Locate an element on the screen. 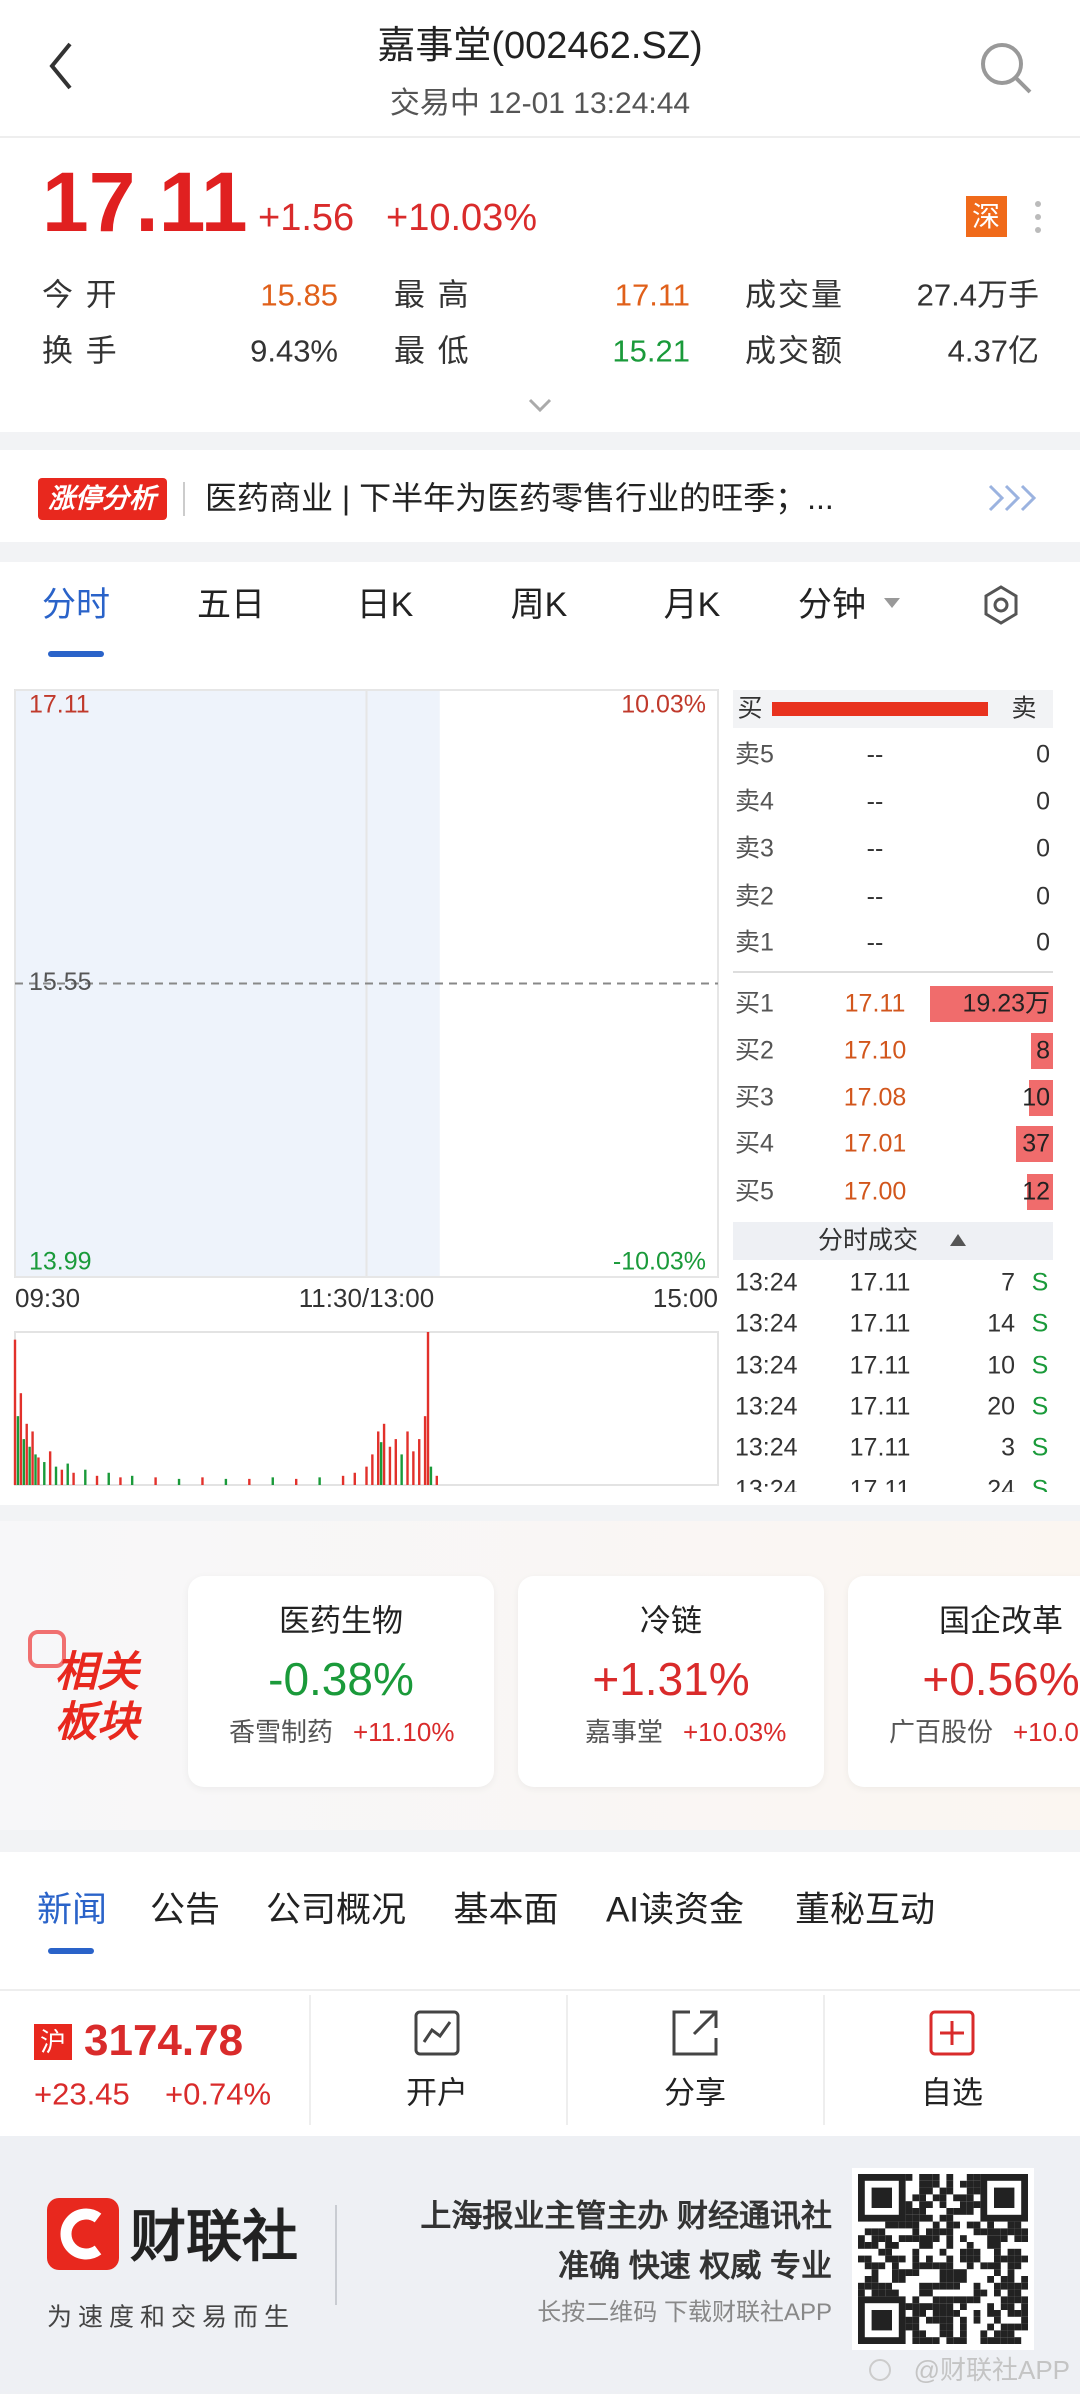  more-icon is located at coordinates (1038, 217).